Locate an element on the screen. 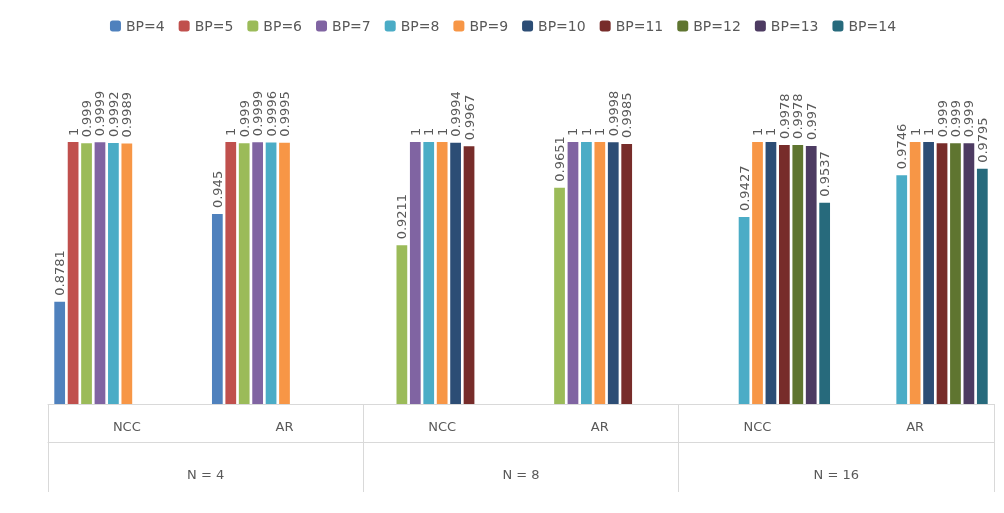 This screenshot has width=1004, height=513. legend-label: BP=6 is located at coordinates (283, 26).